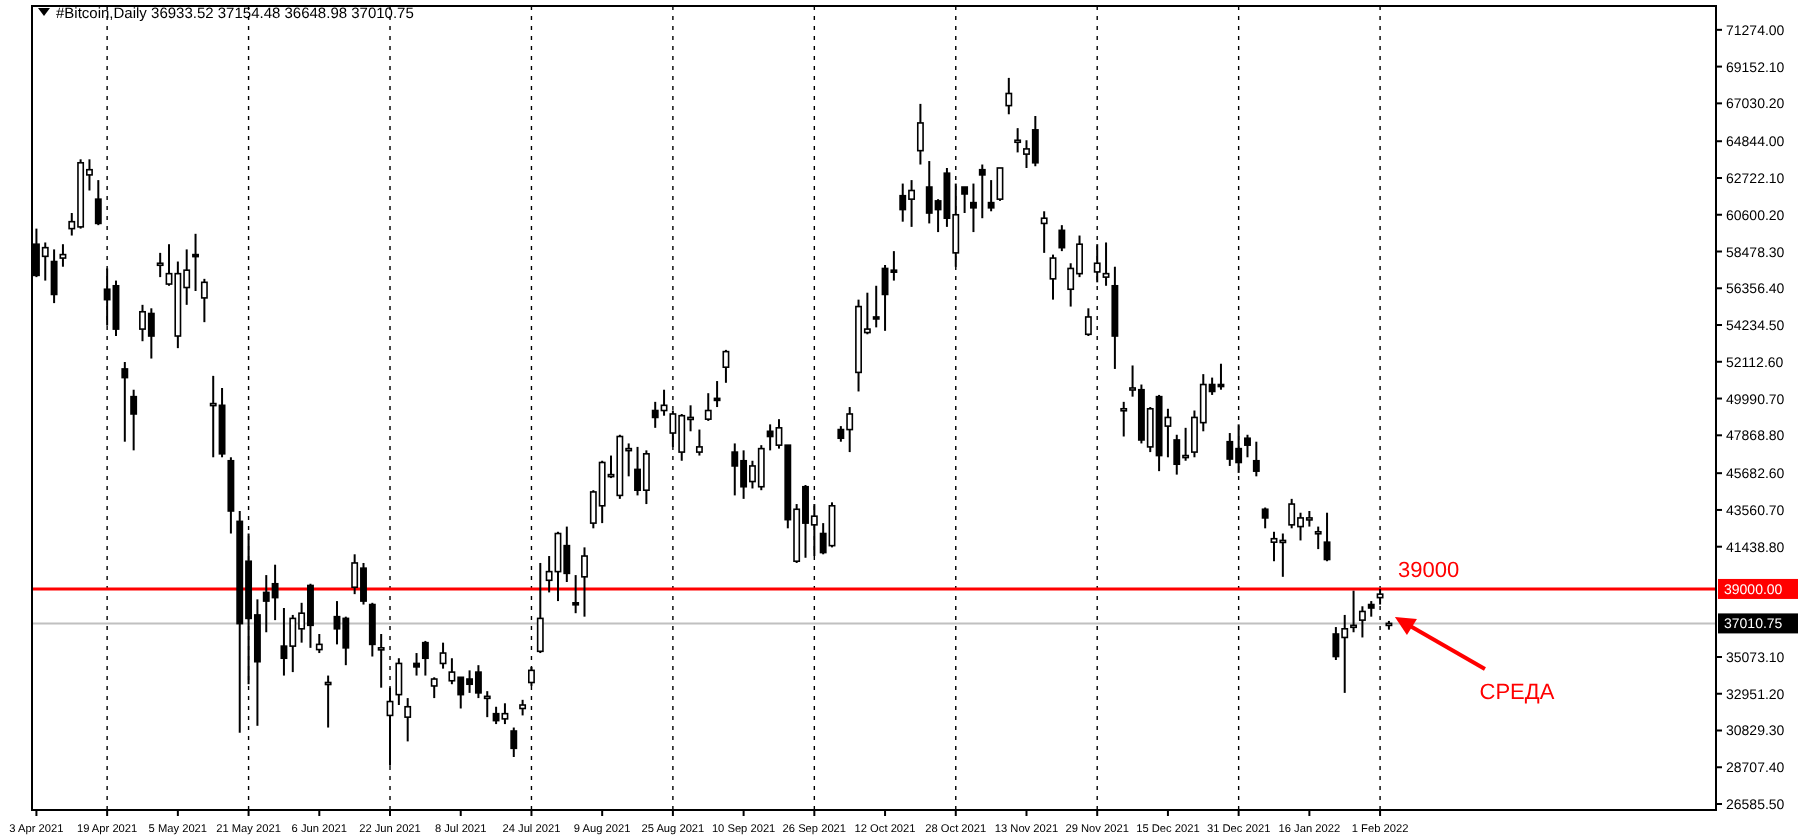  Describe the element at coordinates (1429, 570) in the screenshot. I see `annotation: 39000` at that location.